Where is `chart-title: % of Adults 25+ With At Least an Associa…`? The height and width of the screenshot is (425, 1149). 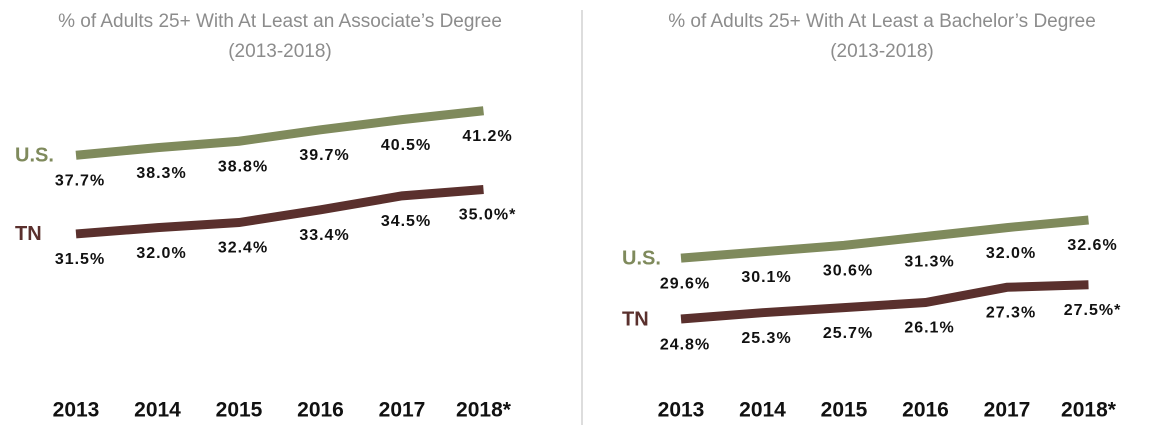 chart-title: % of Adults 25+ With At Least an Associa… is located at coordinates (280, 21).